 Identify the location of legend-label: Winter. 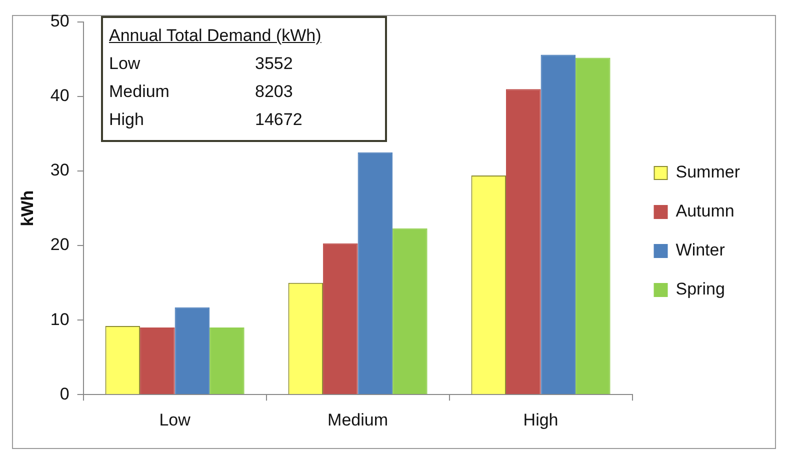
(701, 250).